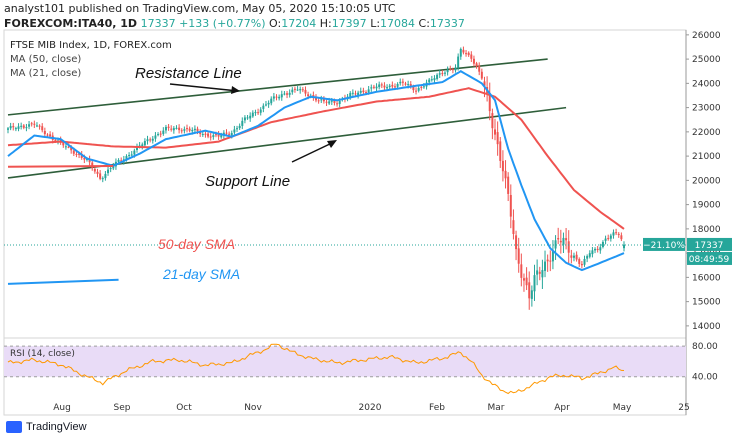  Describe the element at coordinates (706, 109) in the screenshot. I see `y-tick-label: 23000` at that location.